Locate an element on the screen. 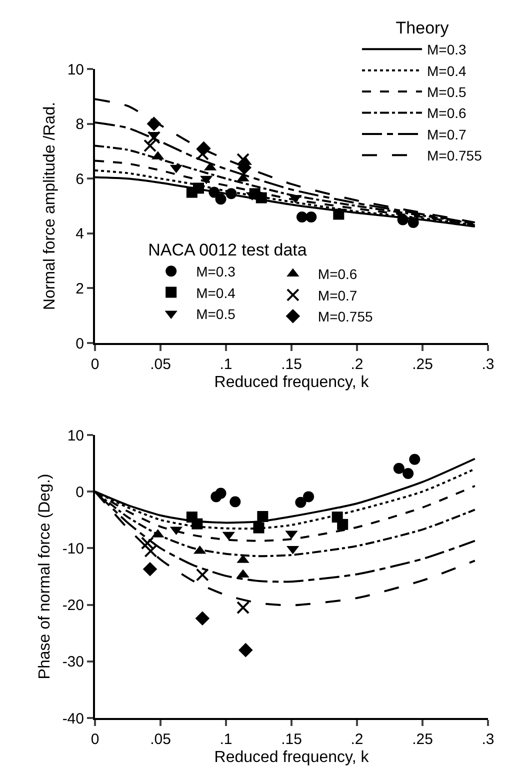 The width and height of the screenshot is (511, 775). y-tick-label: 8 is located at coordinates (80, 125).